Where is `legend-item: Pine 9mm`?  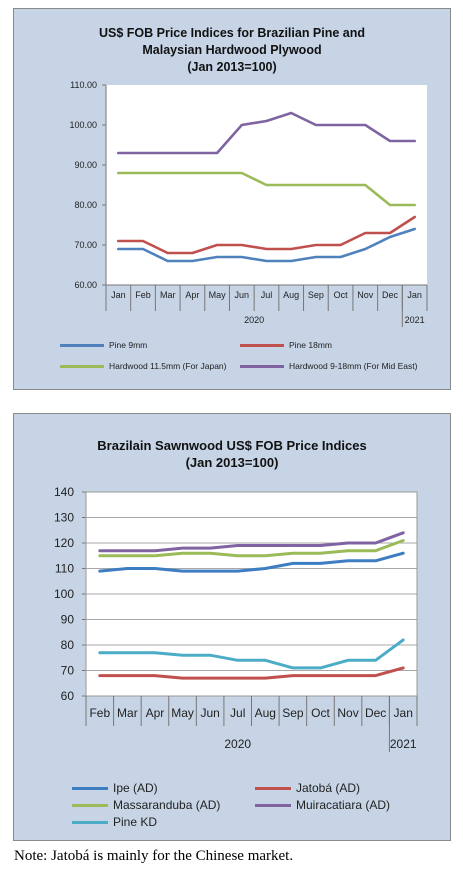
legend-item: Pine 9mm is located at coordinates (103, 345).